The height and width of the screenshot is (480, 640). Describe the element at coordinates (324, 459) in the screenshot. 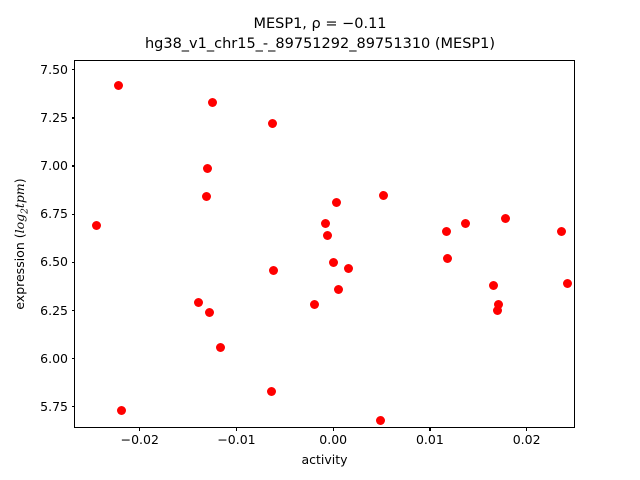

I see `x-axis-label: activity` at that location.